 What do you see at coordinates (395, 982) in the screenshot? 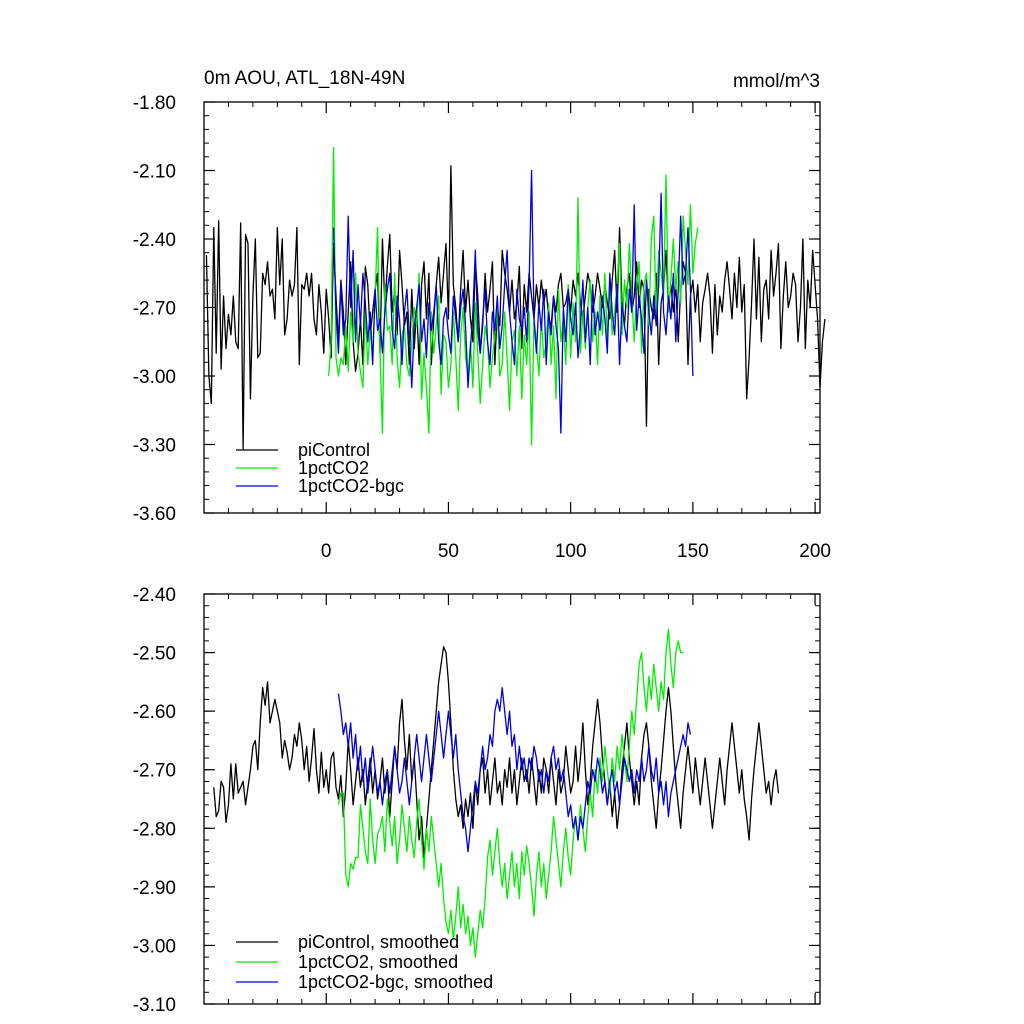
I see `legend-label: 1pctCO2-bgc, smoothed` at bounding box center [395, 982].